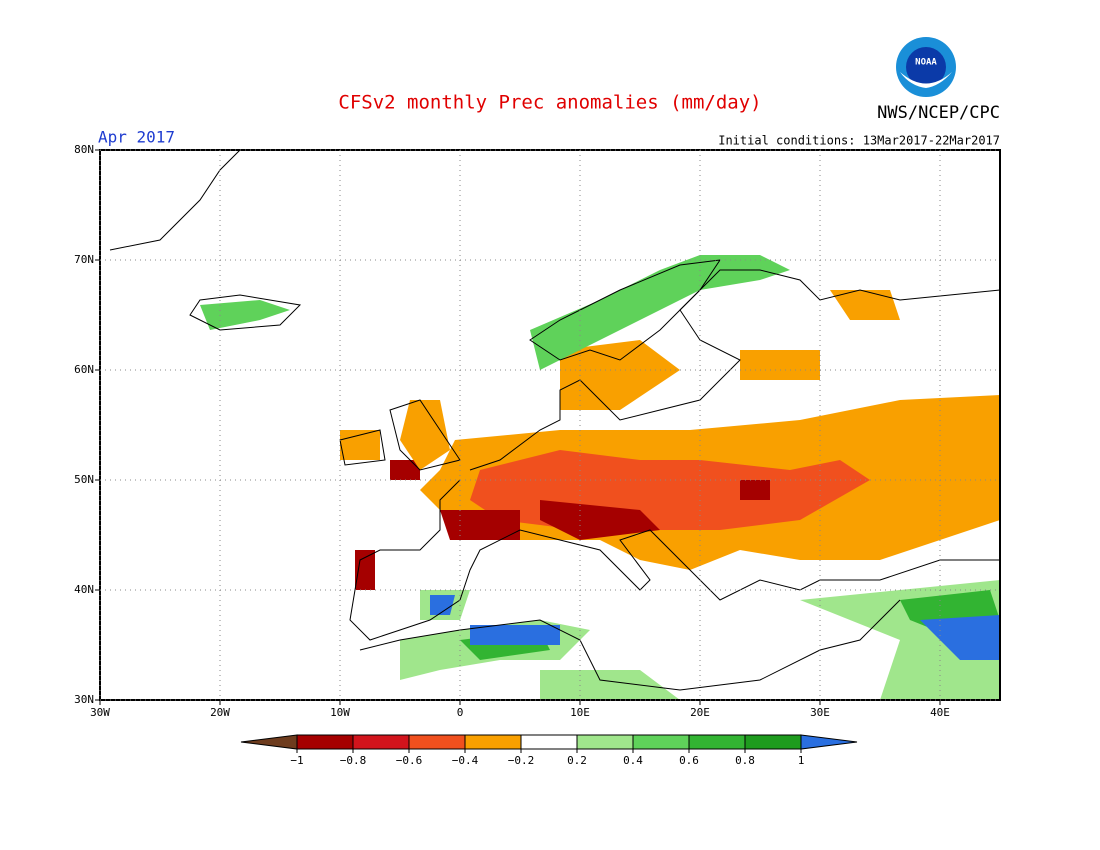 Image resolution: width=1100 pixels, height=850 pixels. Describe the element at coordinates (859, 141) in the screenshot. I see `initial-conditions: Initial conditions: 13Mar2017-22Mar2017` at that location.